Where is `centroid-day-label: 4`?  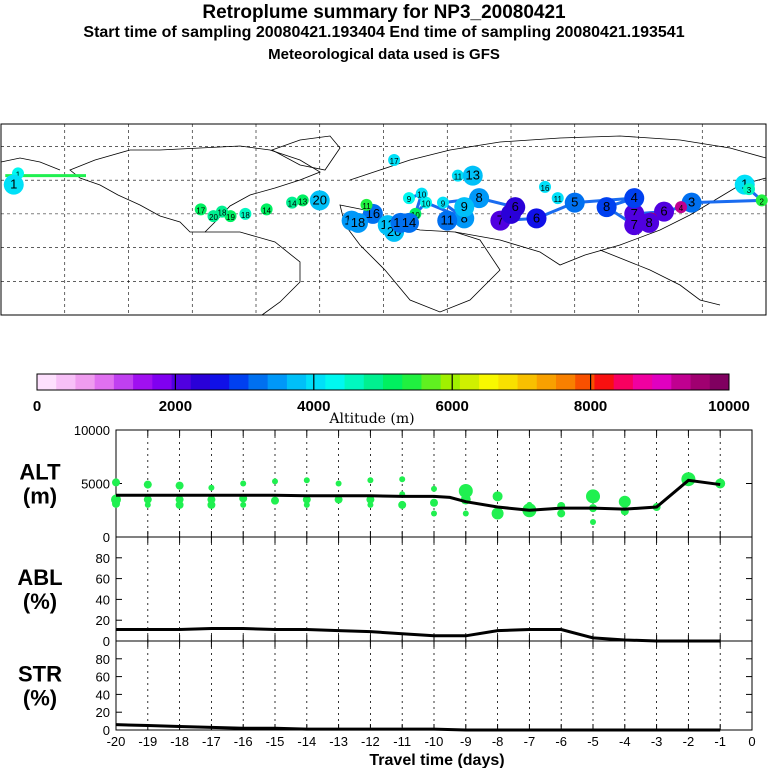
centroid-day-label: 4 is located at coordinates (681, 208).